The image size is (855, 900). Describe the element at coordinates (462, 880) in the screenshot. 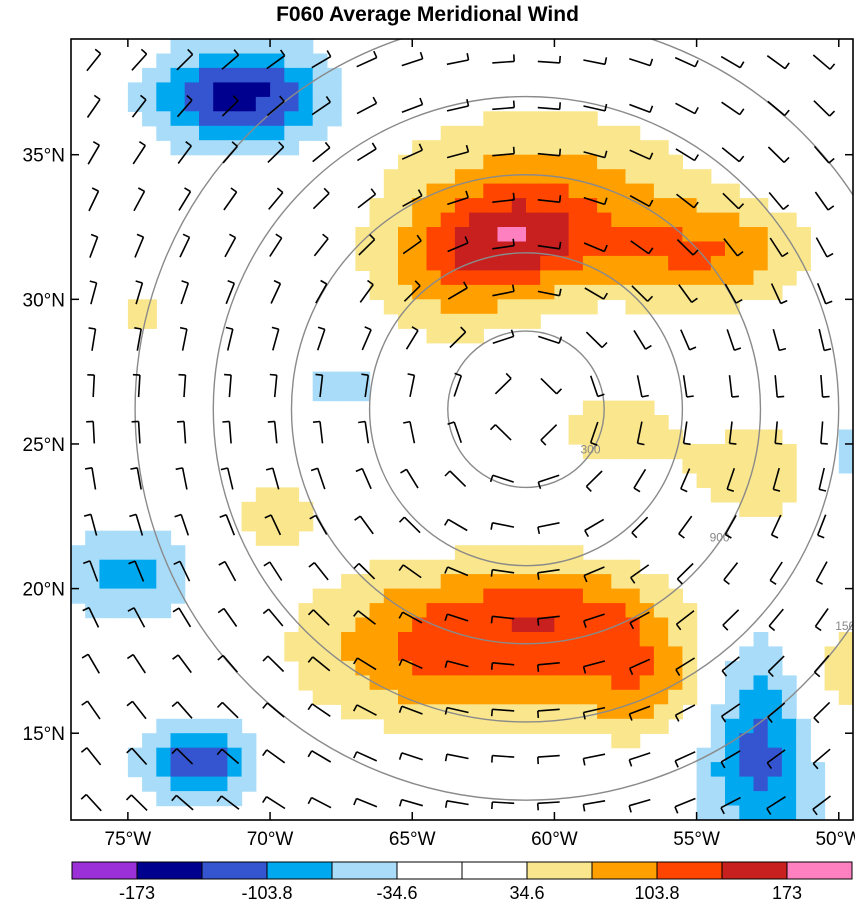

I see `colorbar: -173 -103.8 -34.6 34.6 103.8 173` at that location.